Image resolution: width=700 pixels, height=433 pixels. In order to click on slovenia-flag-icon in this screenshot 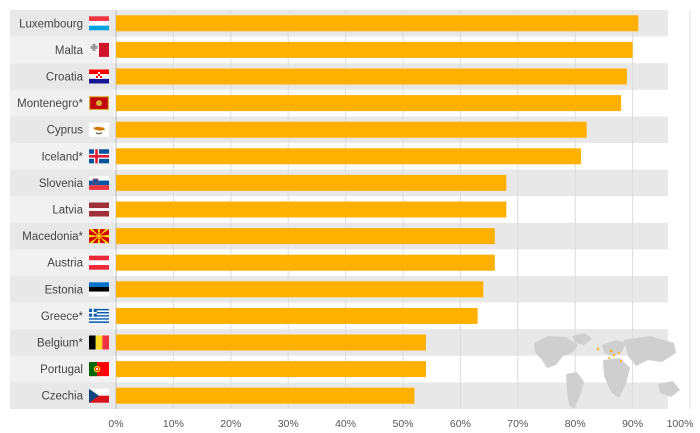, I will do `click(99, 182)`.